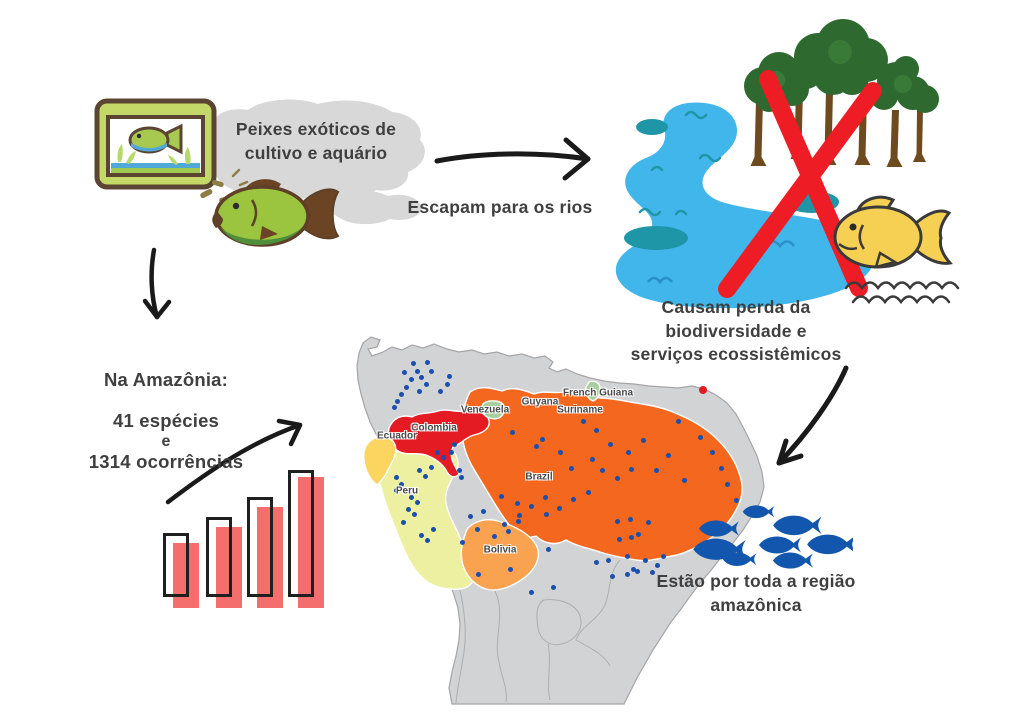 The width and height of the screenshot is (1024, 726). What do you see at coordinates (736, 354) in the screenshot?
I see `impact-caption-line3: serviços ecossistêmicos` at bounding box center [736, 354].